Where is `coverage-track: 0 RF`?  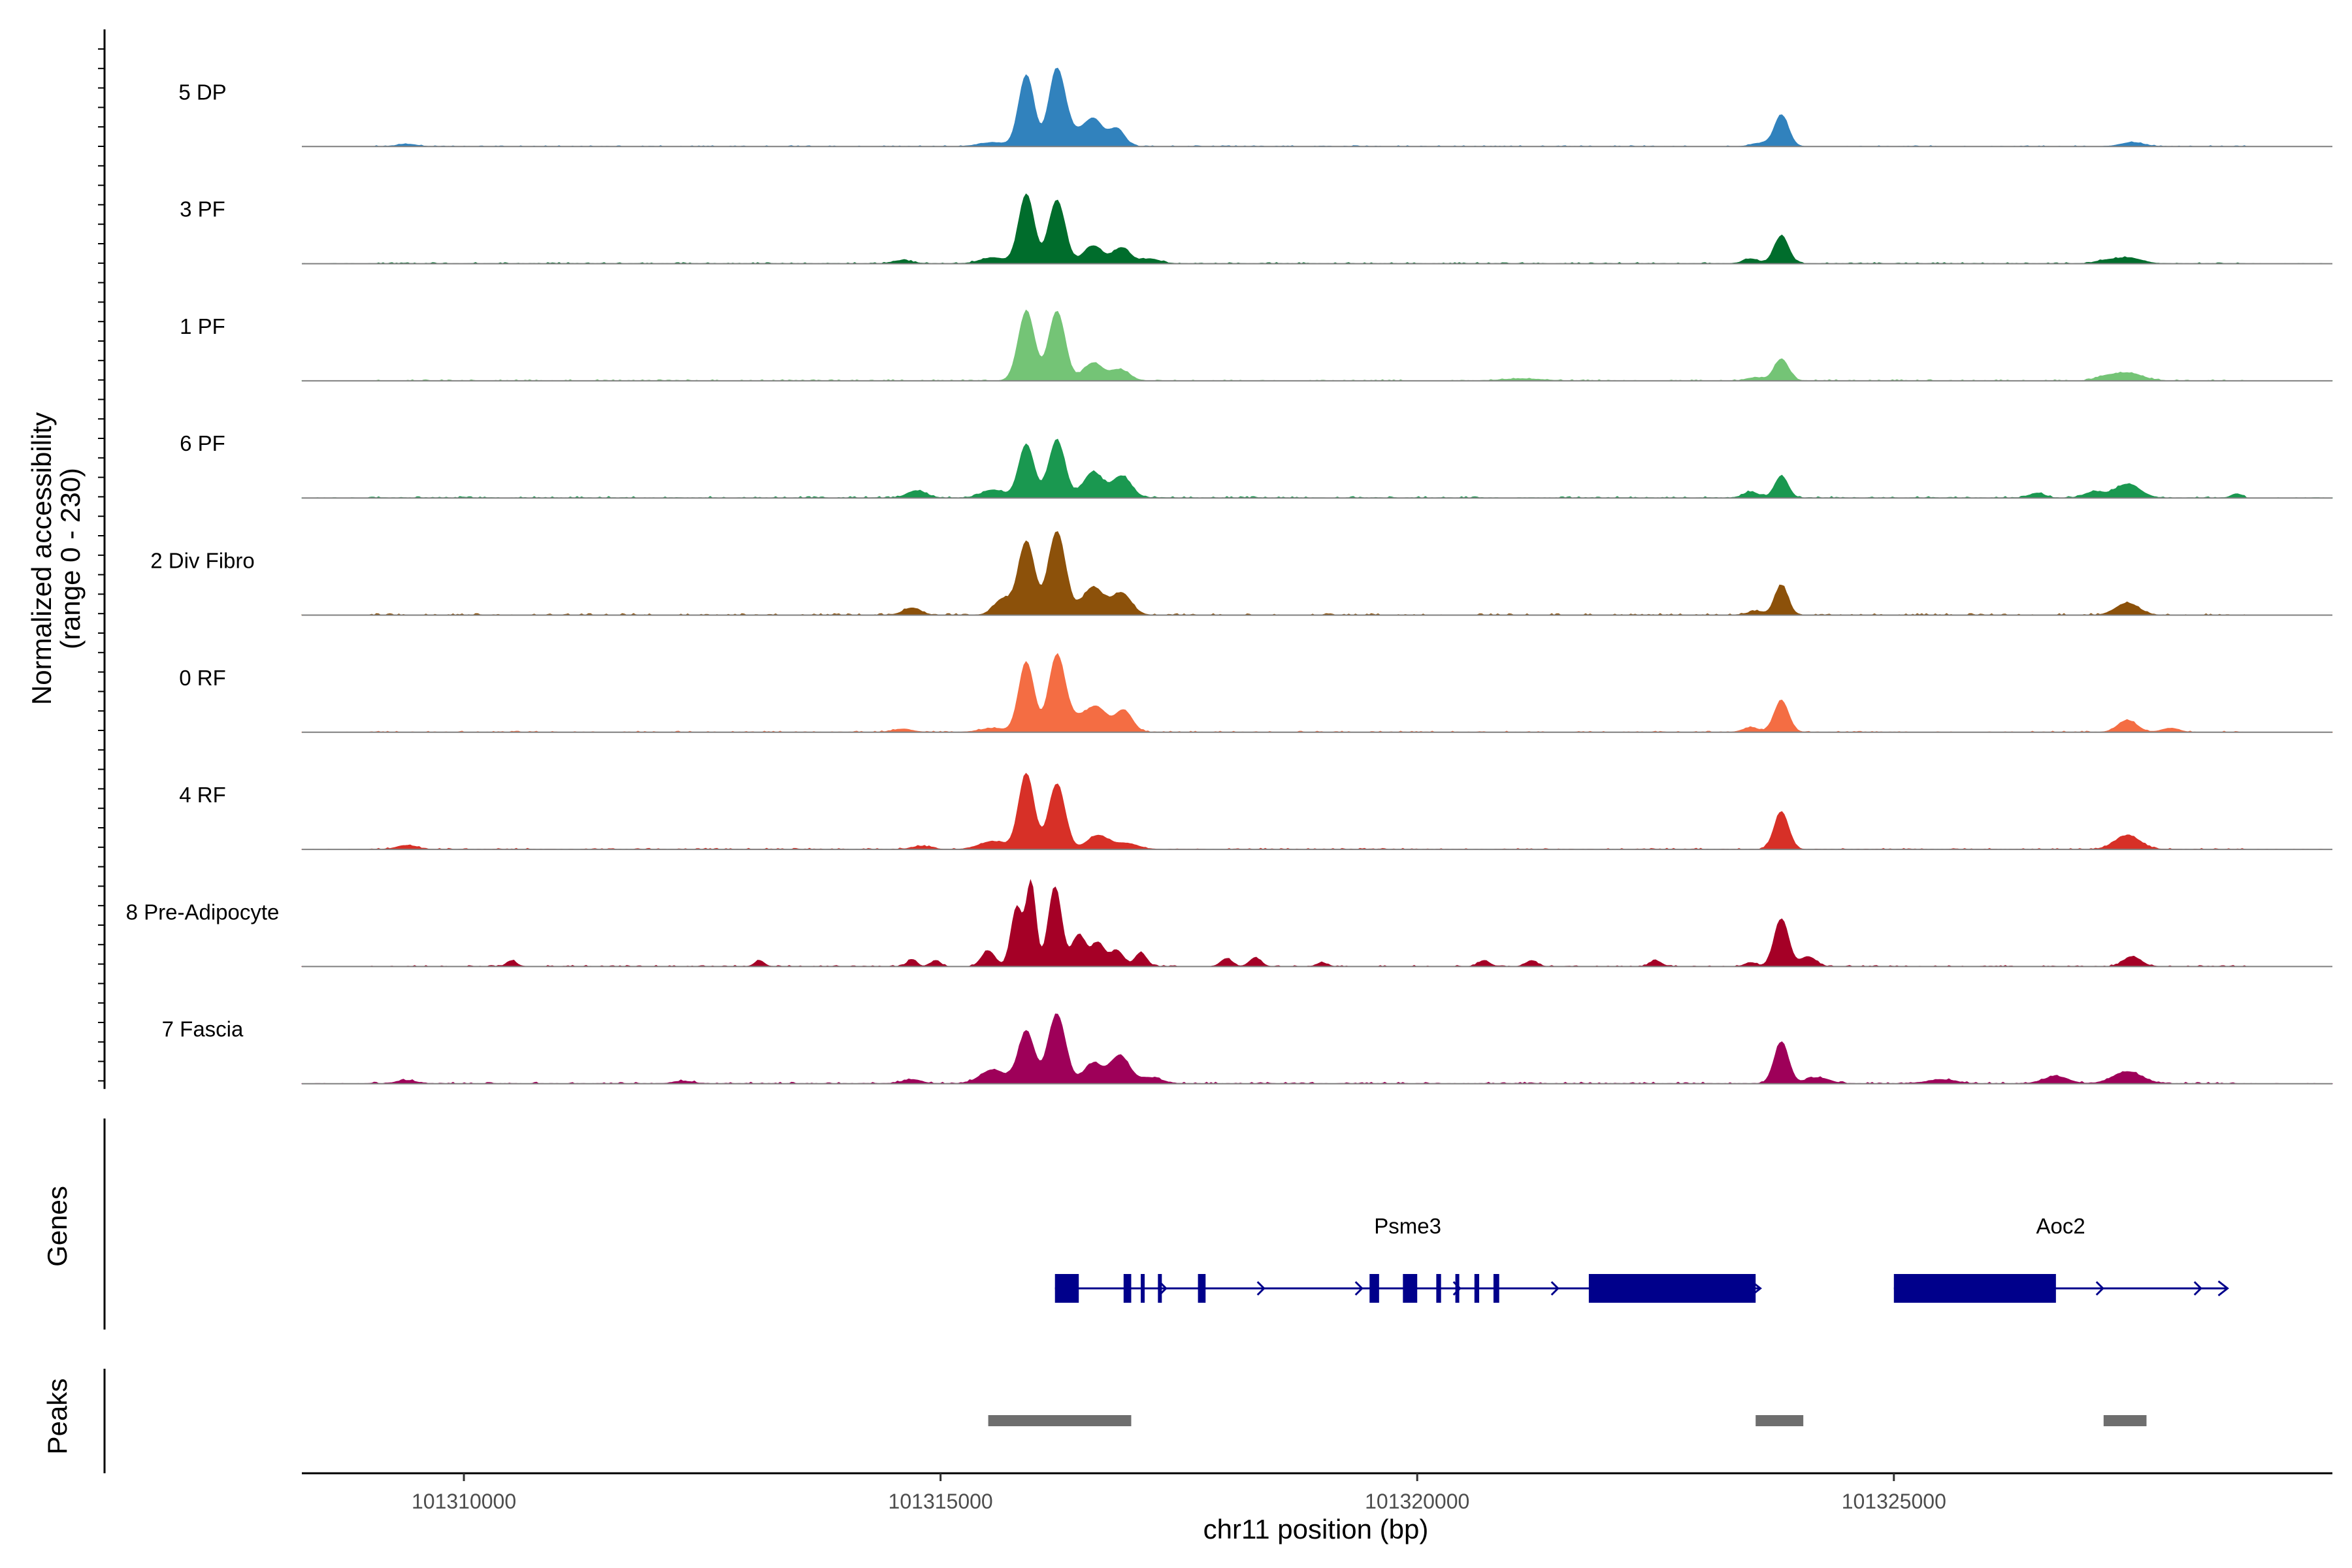 coverage-track: 0 RF is located at coordinates (1256, 693).